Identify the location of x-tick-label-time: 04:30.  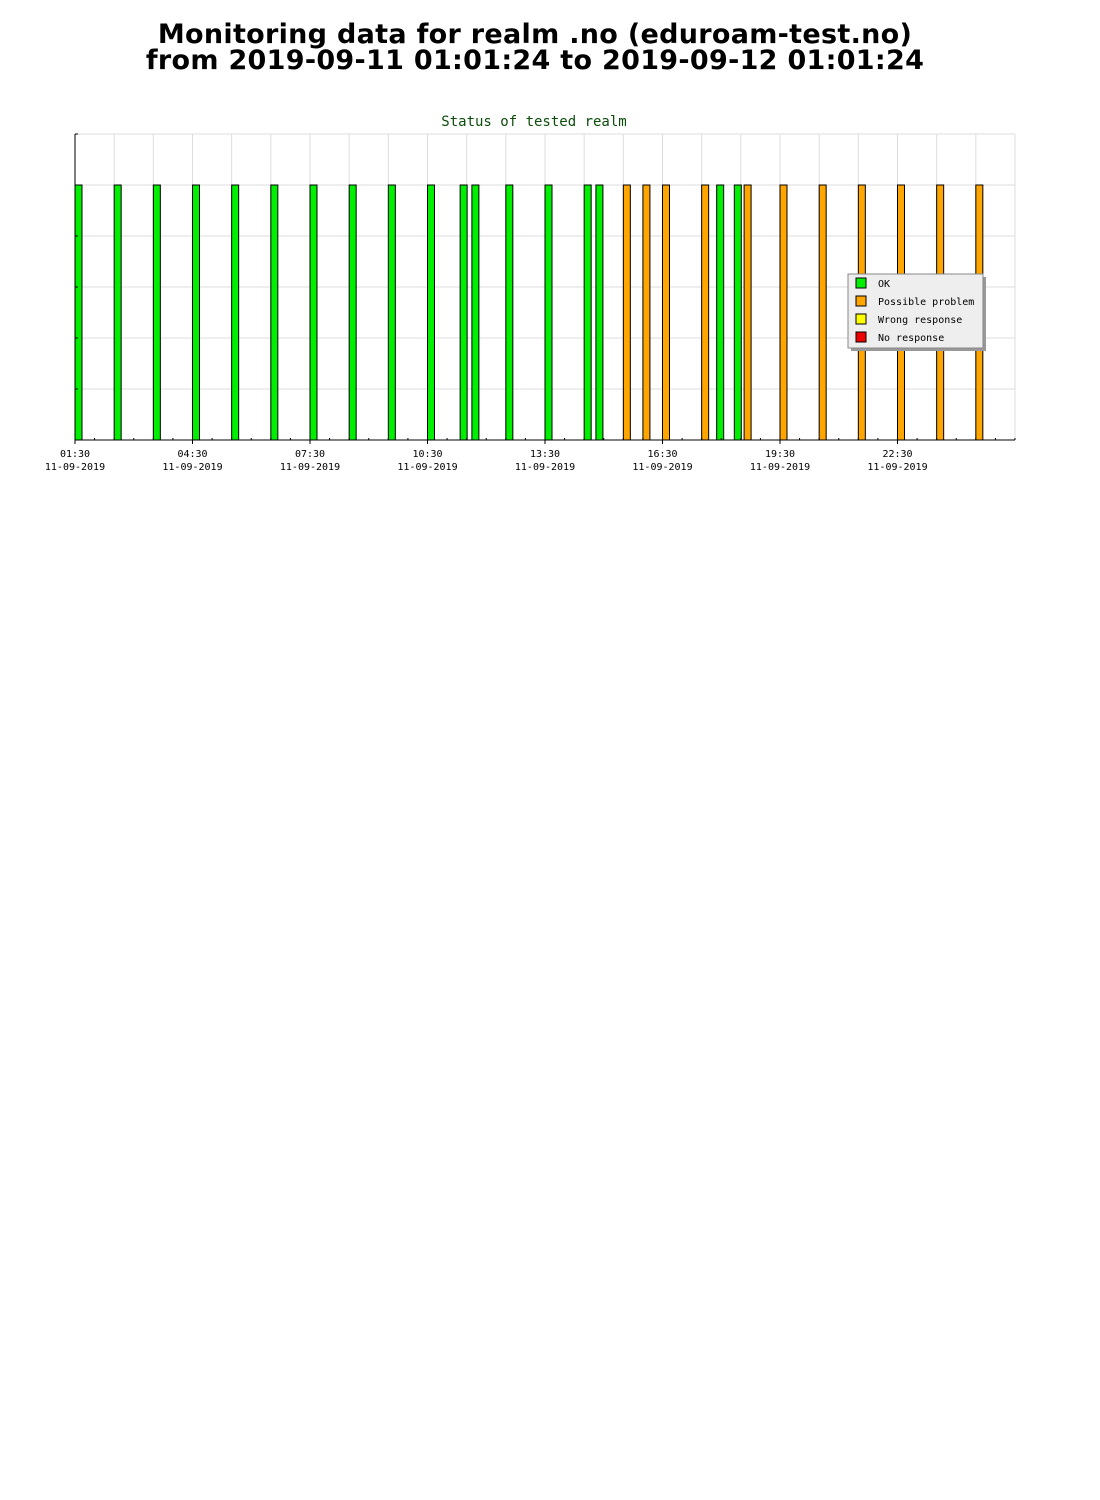
(192, 454).